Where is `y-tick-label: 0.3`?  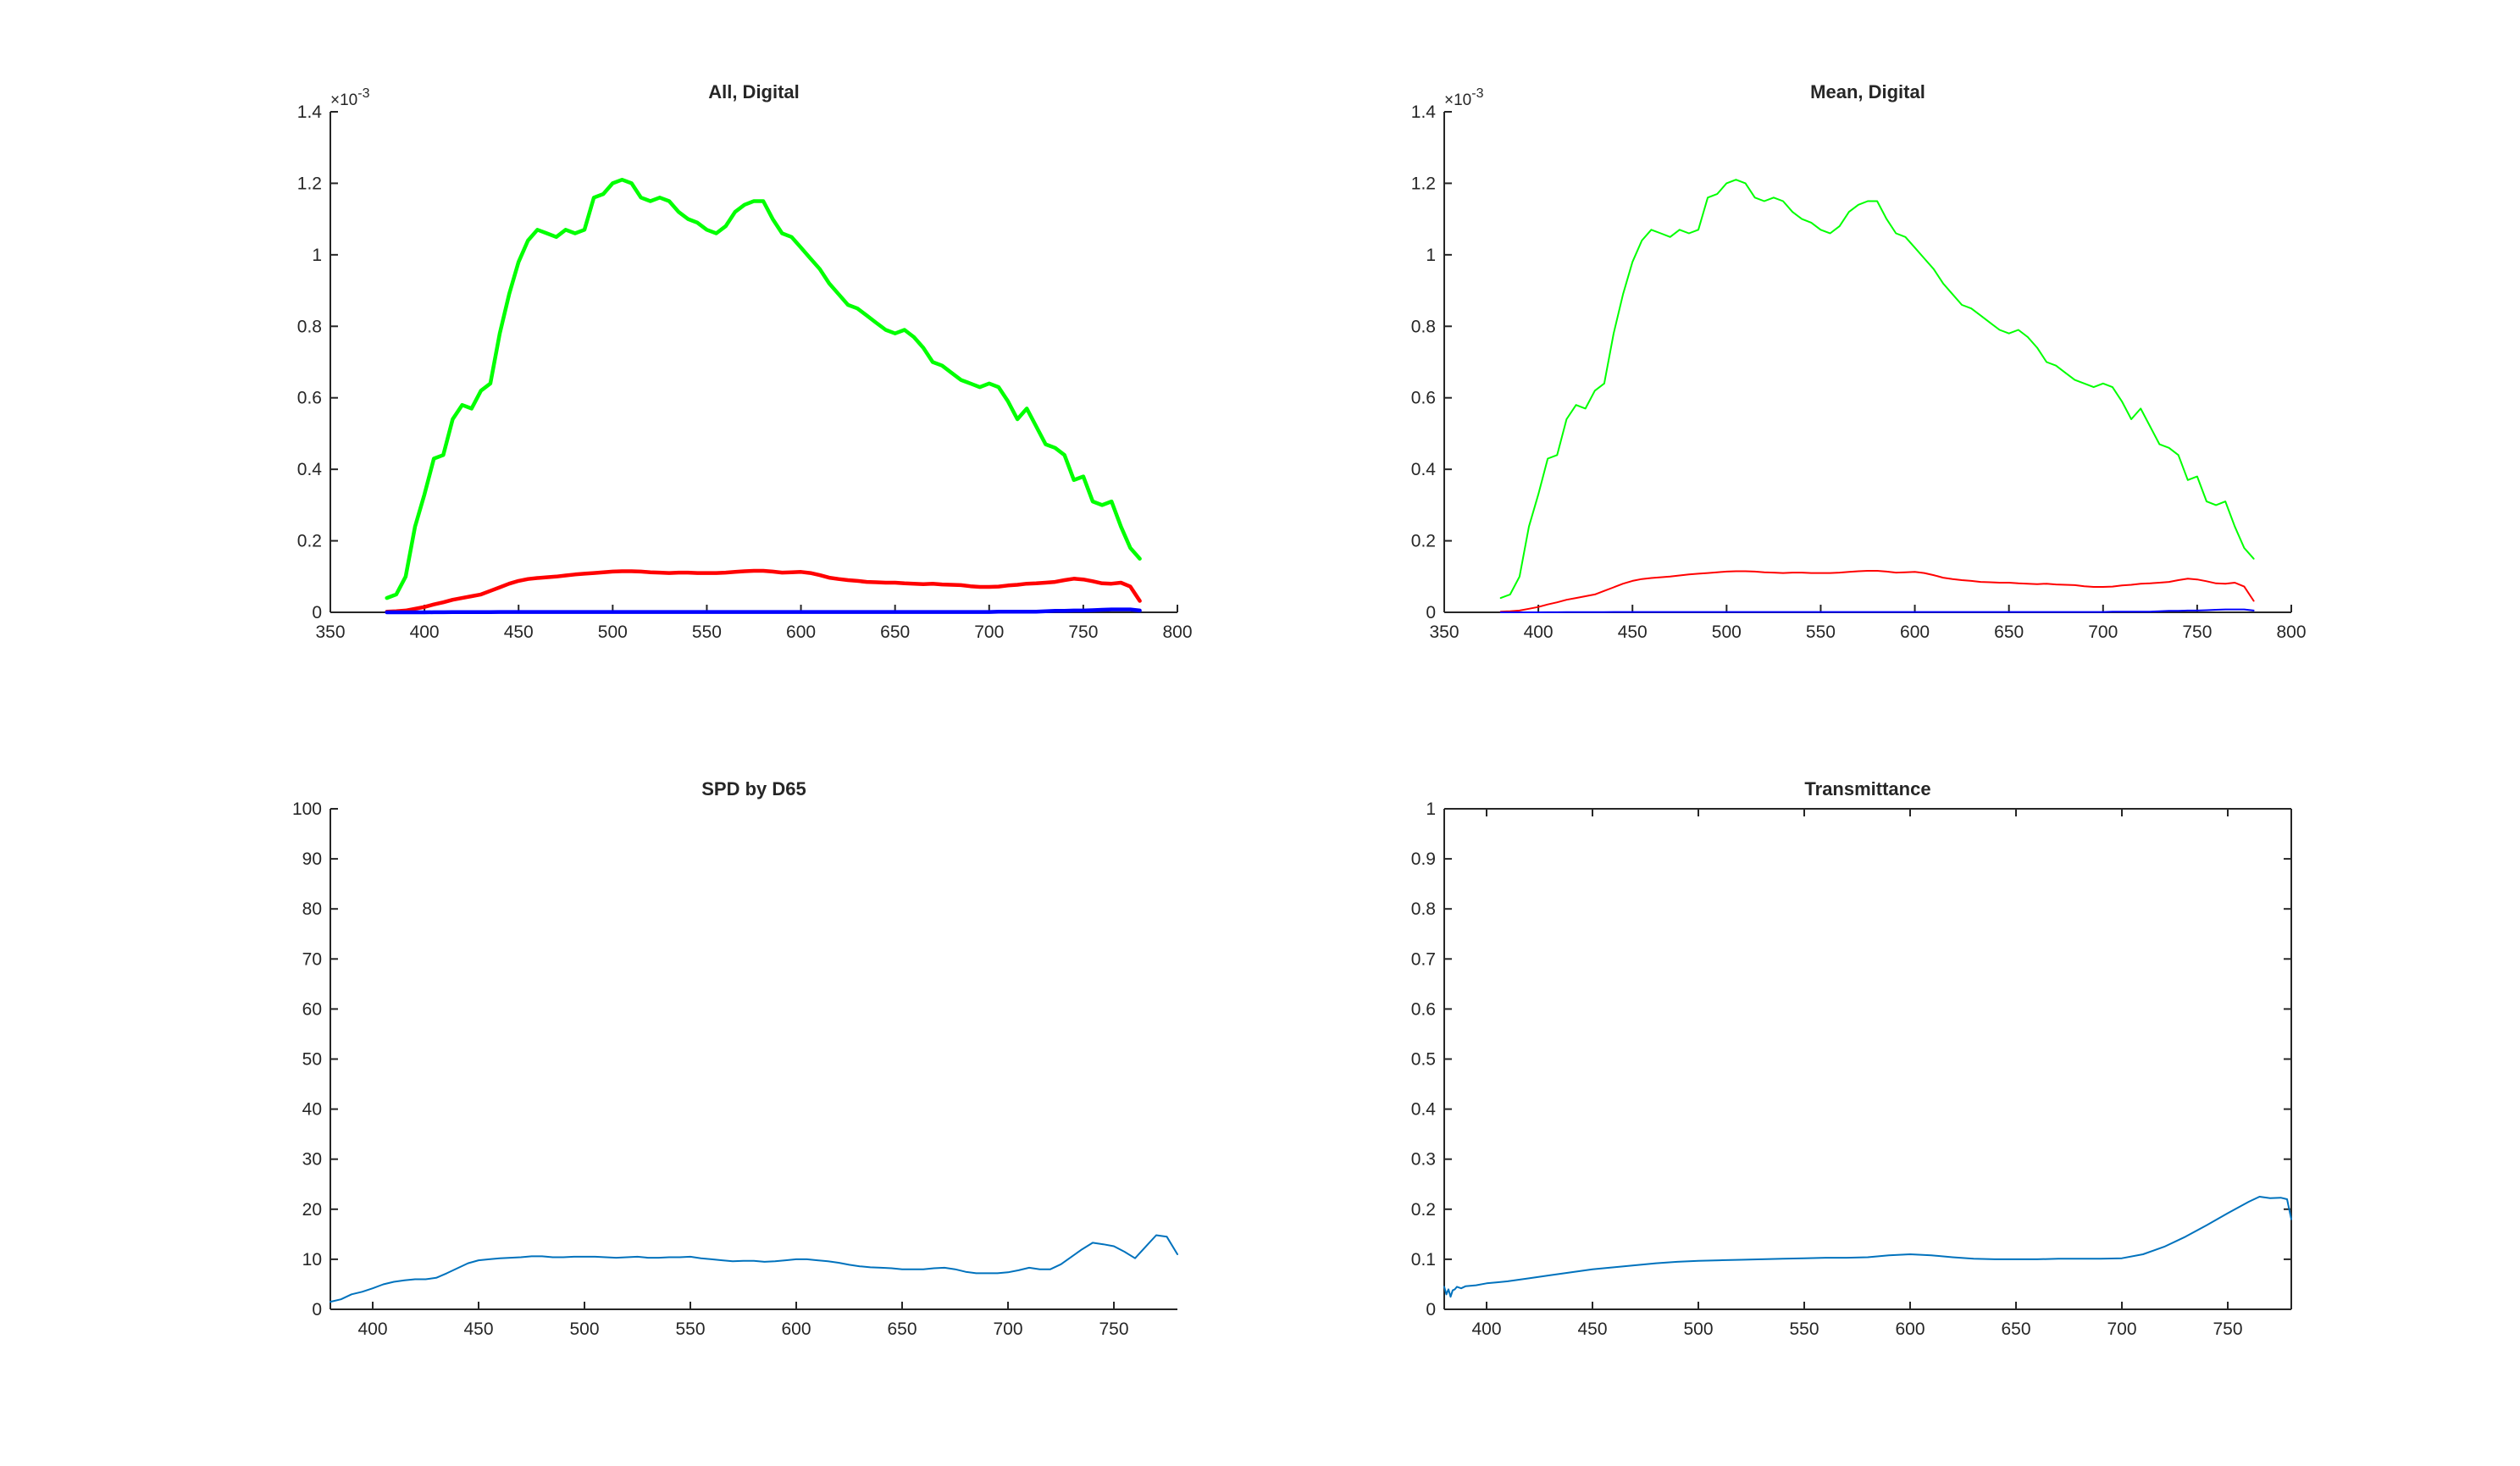
y-tick-label: 0.3 is located at coordinates (1423, 1160).